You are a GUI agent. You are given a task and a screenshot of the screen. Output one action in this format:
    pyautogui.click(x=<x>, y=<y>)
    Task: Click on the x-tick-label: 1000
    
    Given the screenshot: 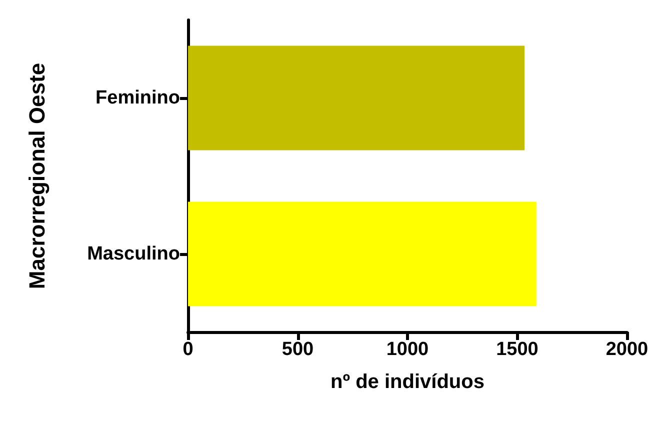 What is the action you would take?
    pyautogui.click(x=407, y=349)
    